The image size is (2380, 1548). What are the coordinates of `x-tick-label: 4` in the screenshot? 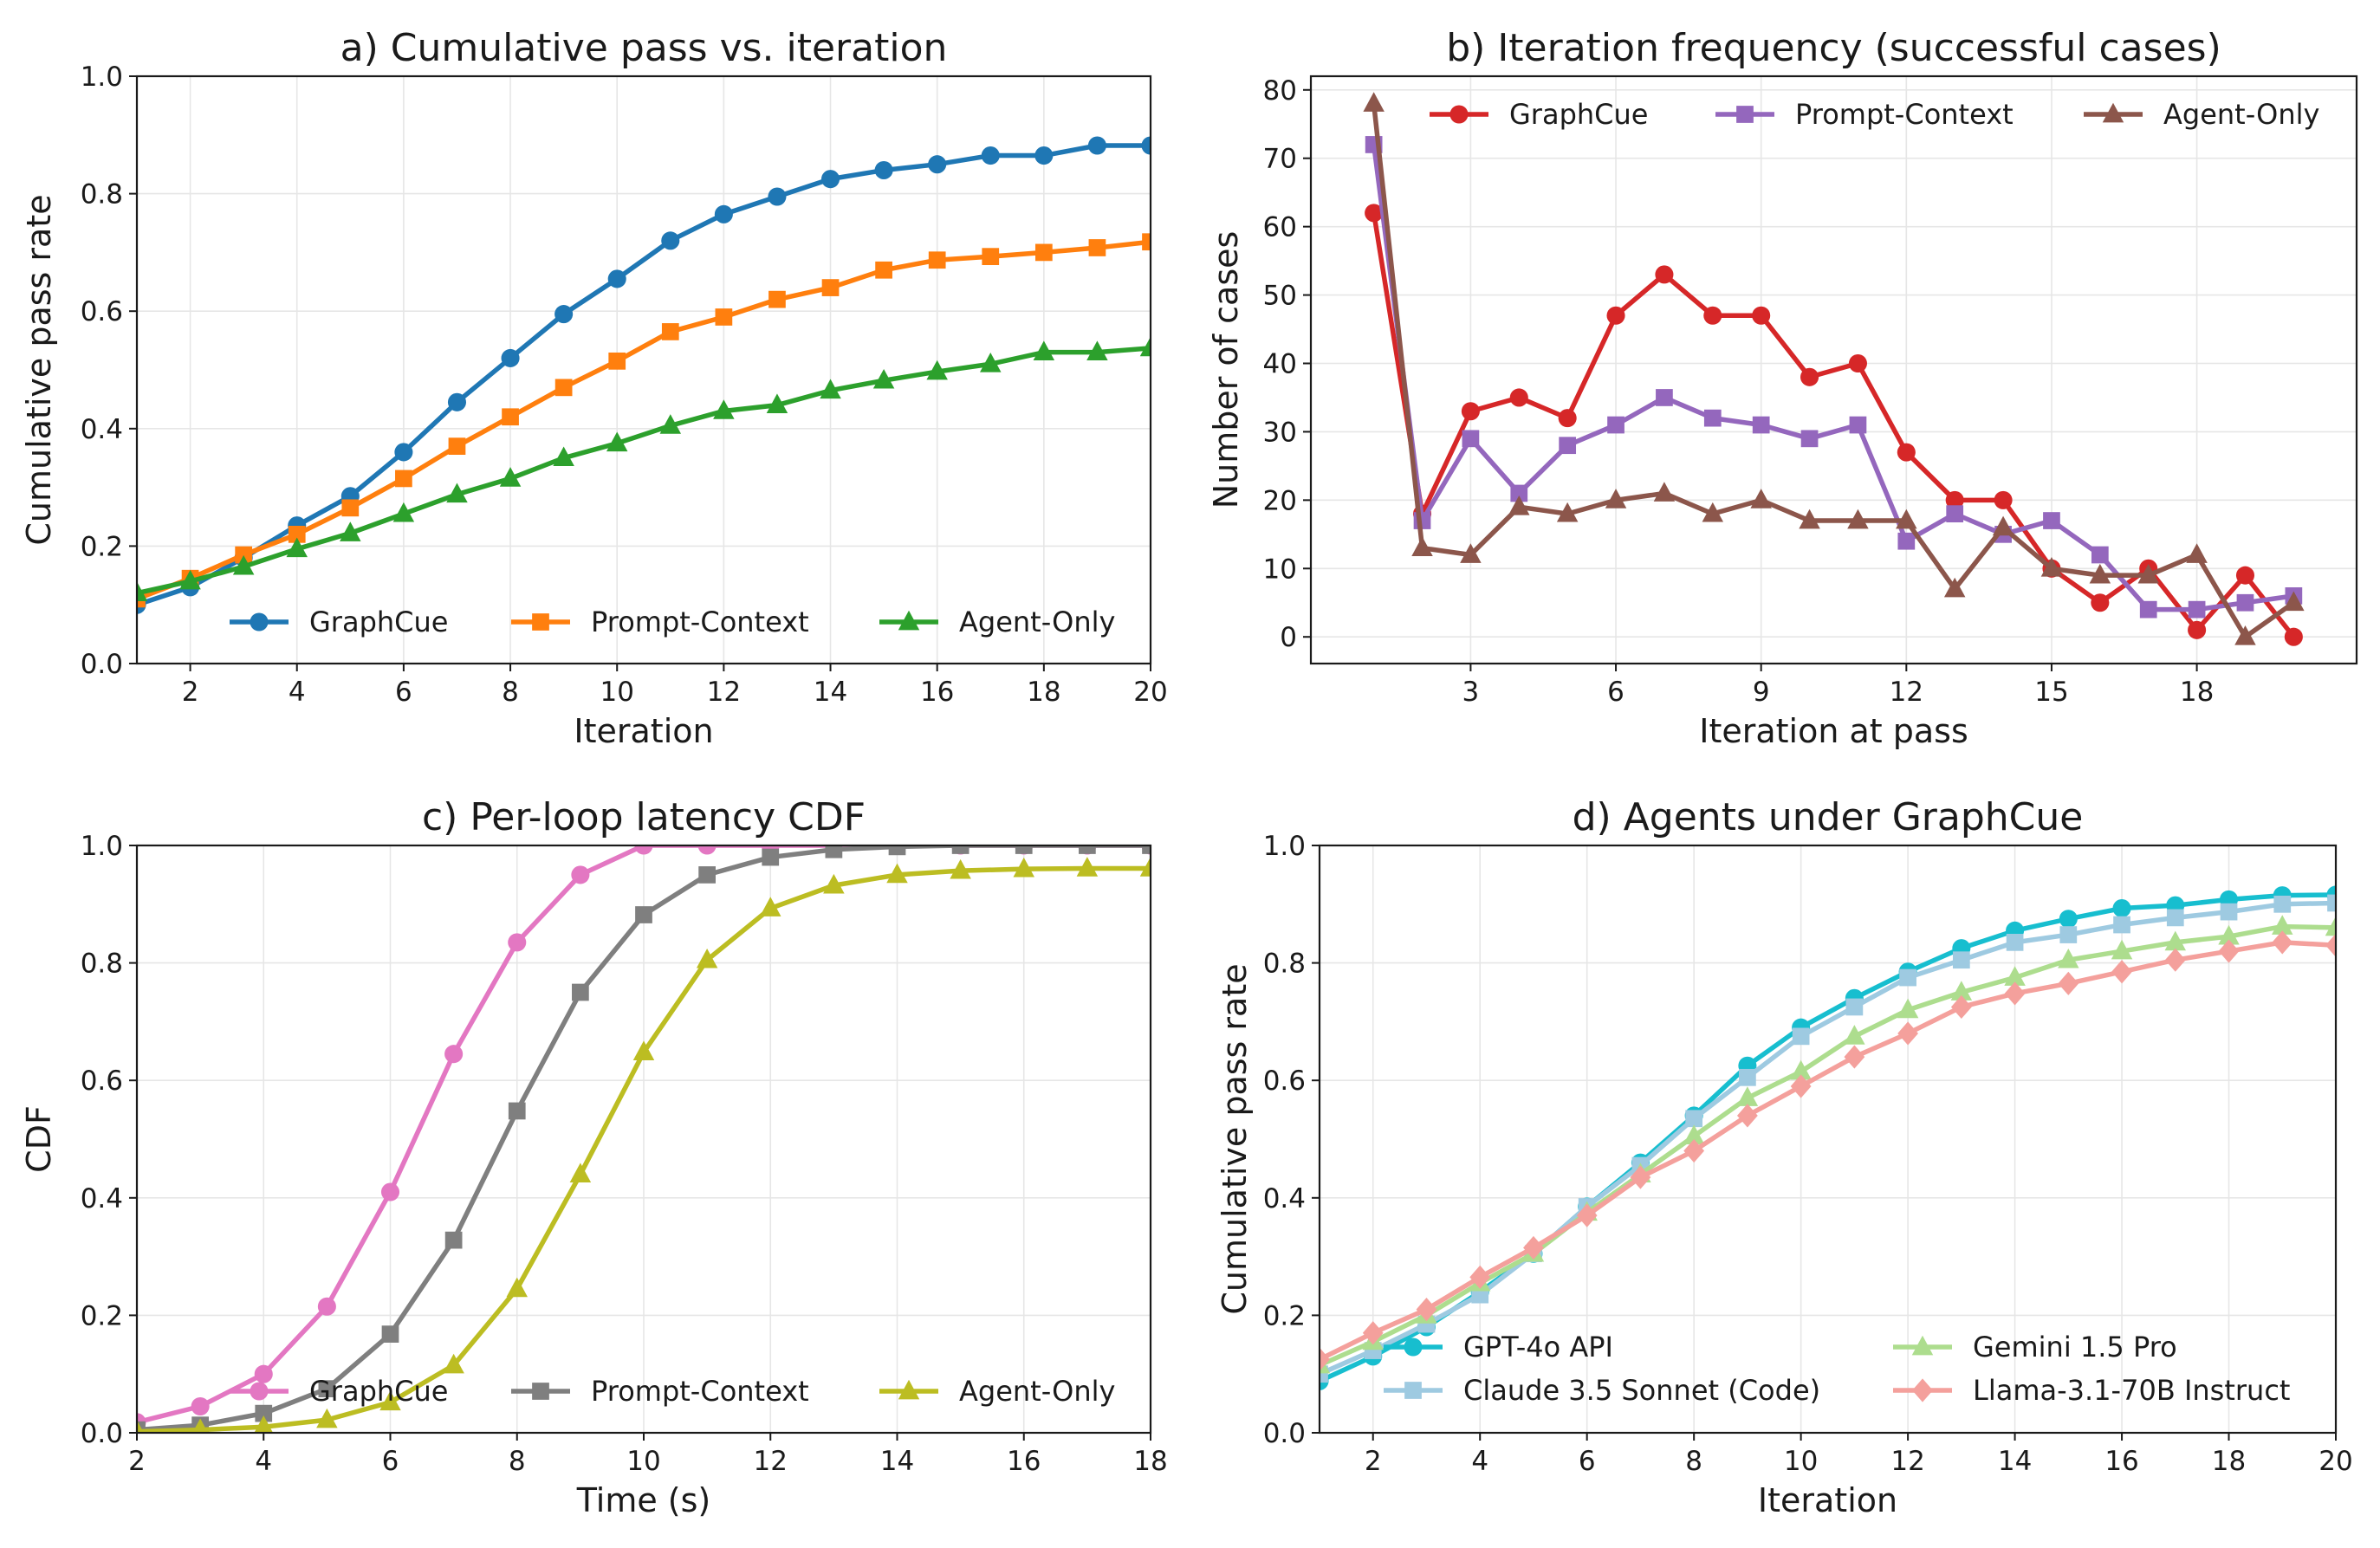 It's located at (297, 692).